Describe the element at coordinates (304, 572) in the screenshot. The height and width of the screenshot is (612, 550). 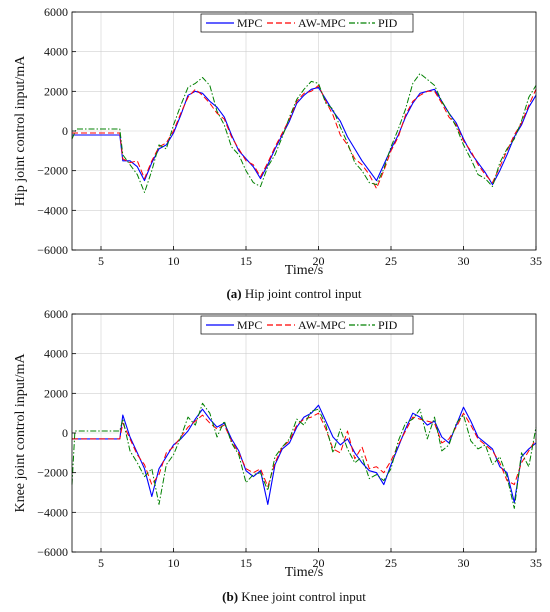
I see `knee-x-axis-label: Time/s` at that location.